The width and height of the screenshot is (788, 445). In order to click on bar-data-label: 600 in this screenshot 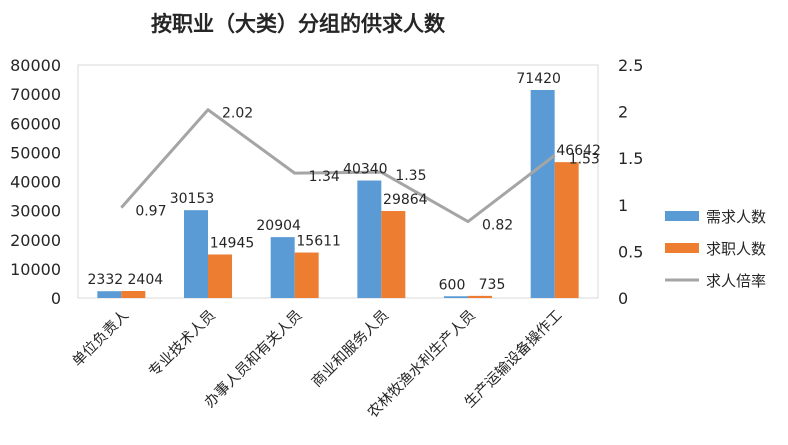, I will do `click(452, 285)`.